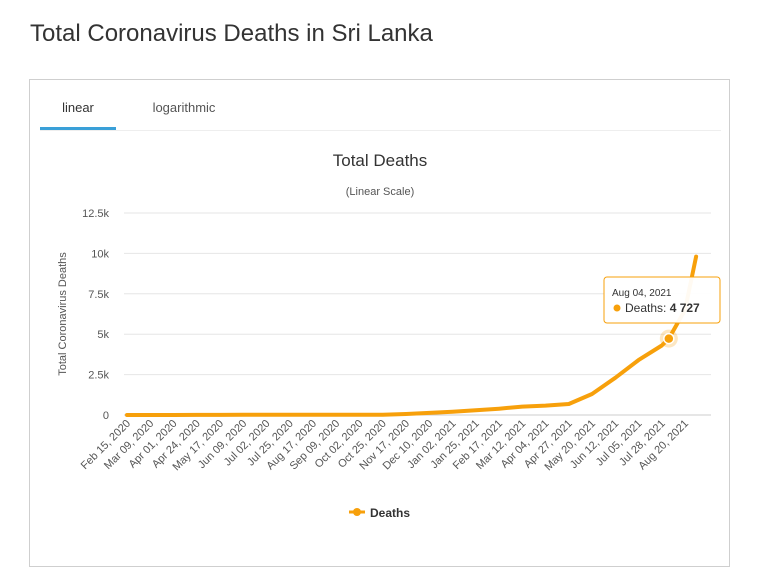 The height and width of the screenshot is (584, 758). I want to click on y-tick-label: 10k, so click(100, 254).